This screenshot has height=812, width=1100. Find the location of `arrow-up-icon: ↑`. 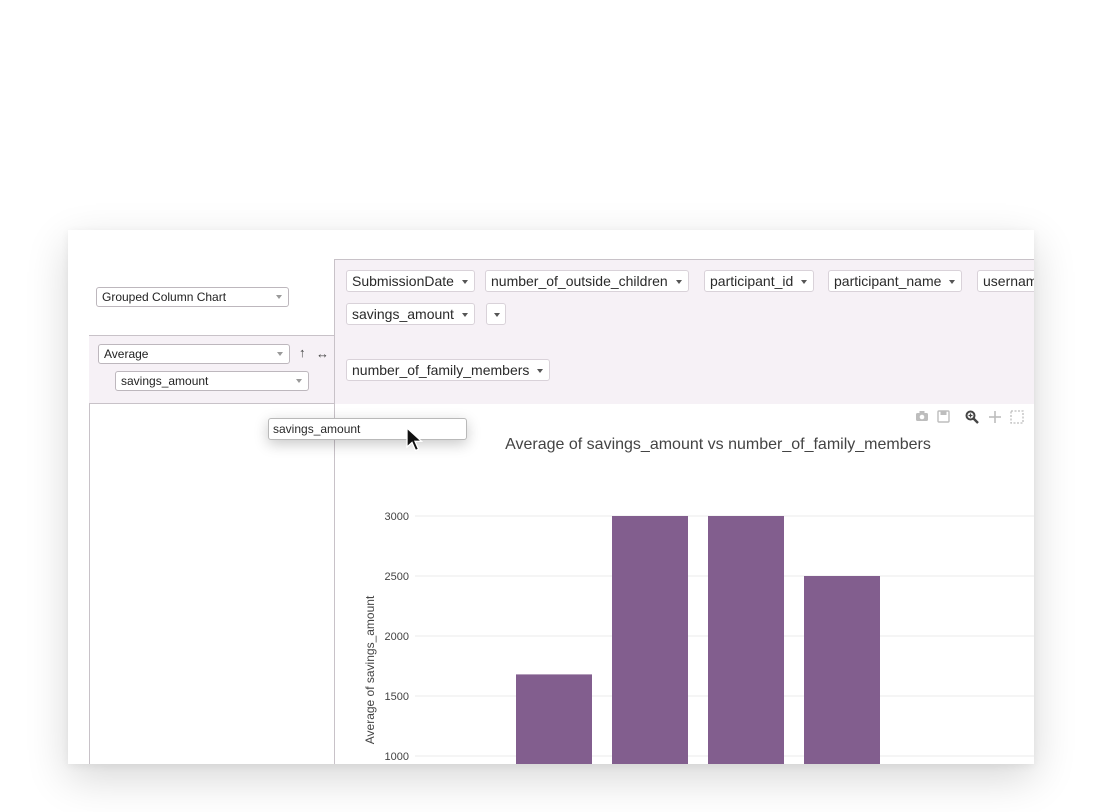

arrow-up-icon: ↑ is located at coordinates (302, 352).